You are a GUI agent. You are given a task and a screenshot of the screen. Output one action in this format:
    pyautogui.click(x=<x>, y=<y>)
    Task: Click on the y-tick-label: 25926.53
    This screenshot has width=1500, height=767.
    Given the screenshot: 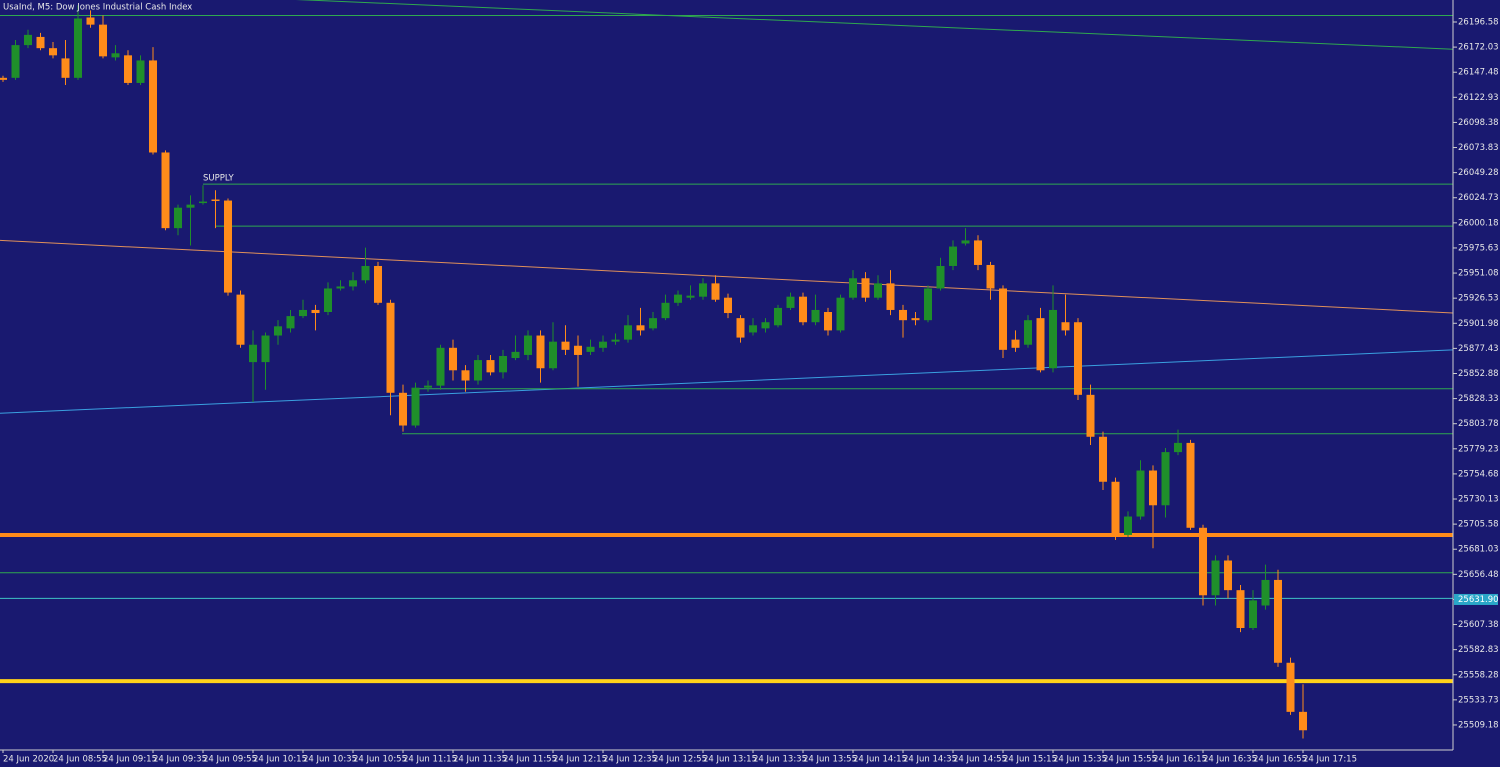 What is the action you would take?
    pyautogui.click(x=1478, y=299)
    